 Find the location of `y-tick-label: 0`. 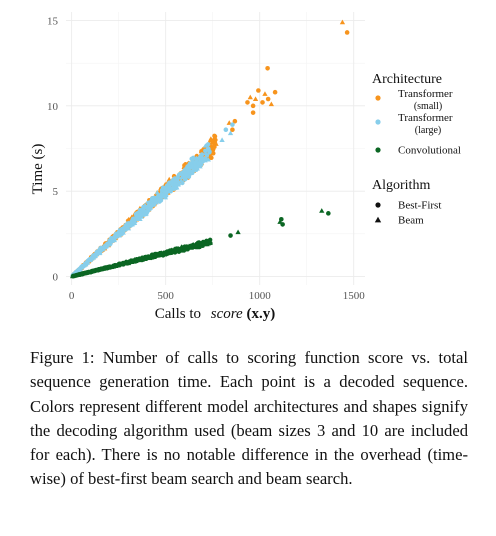

y-tick-label: 0 is located at coordinates (56, 277).